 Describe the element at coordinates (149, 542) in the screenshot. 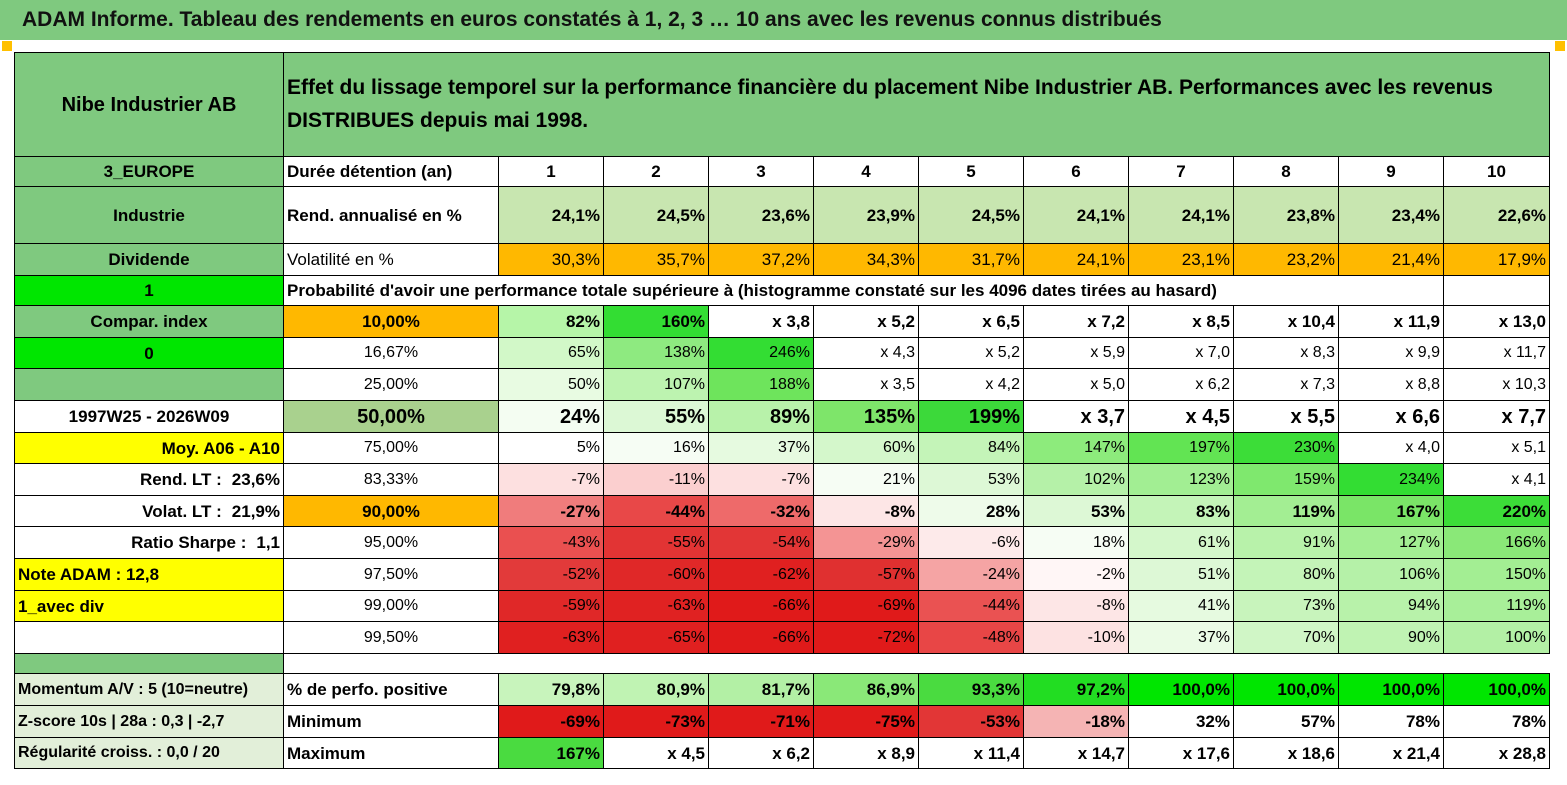

I see `sharpe-pair: Ratio Sharpe : 1,1` at that location.